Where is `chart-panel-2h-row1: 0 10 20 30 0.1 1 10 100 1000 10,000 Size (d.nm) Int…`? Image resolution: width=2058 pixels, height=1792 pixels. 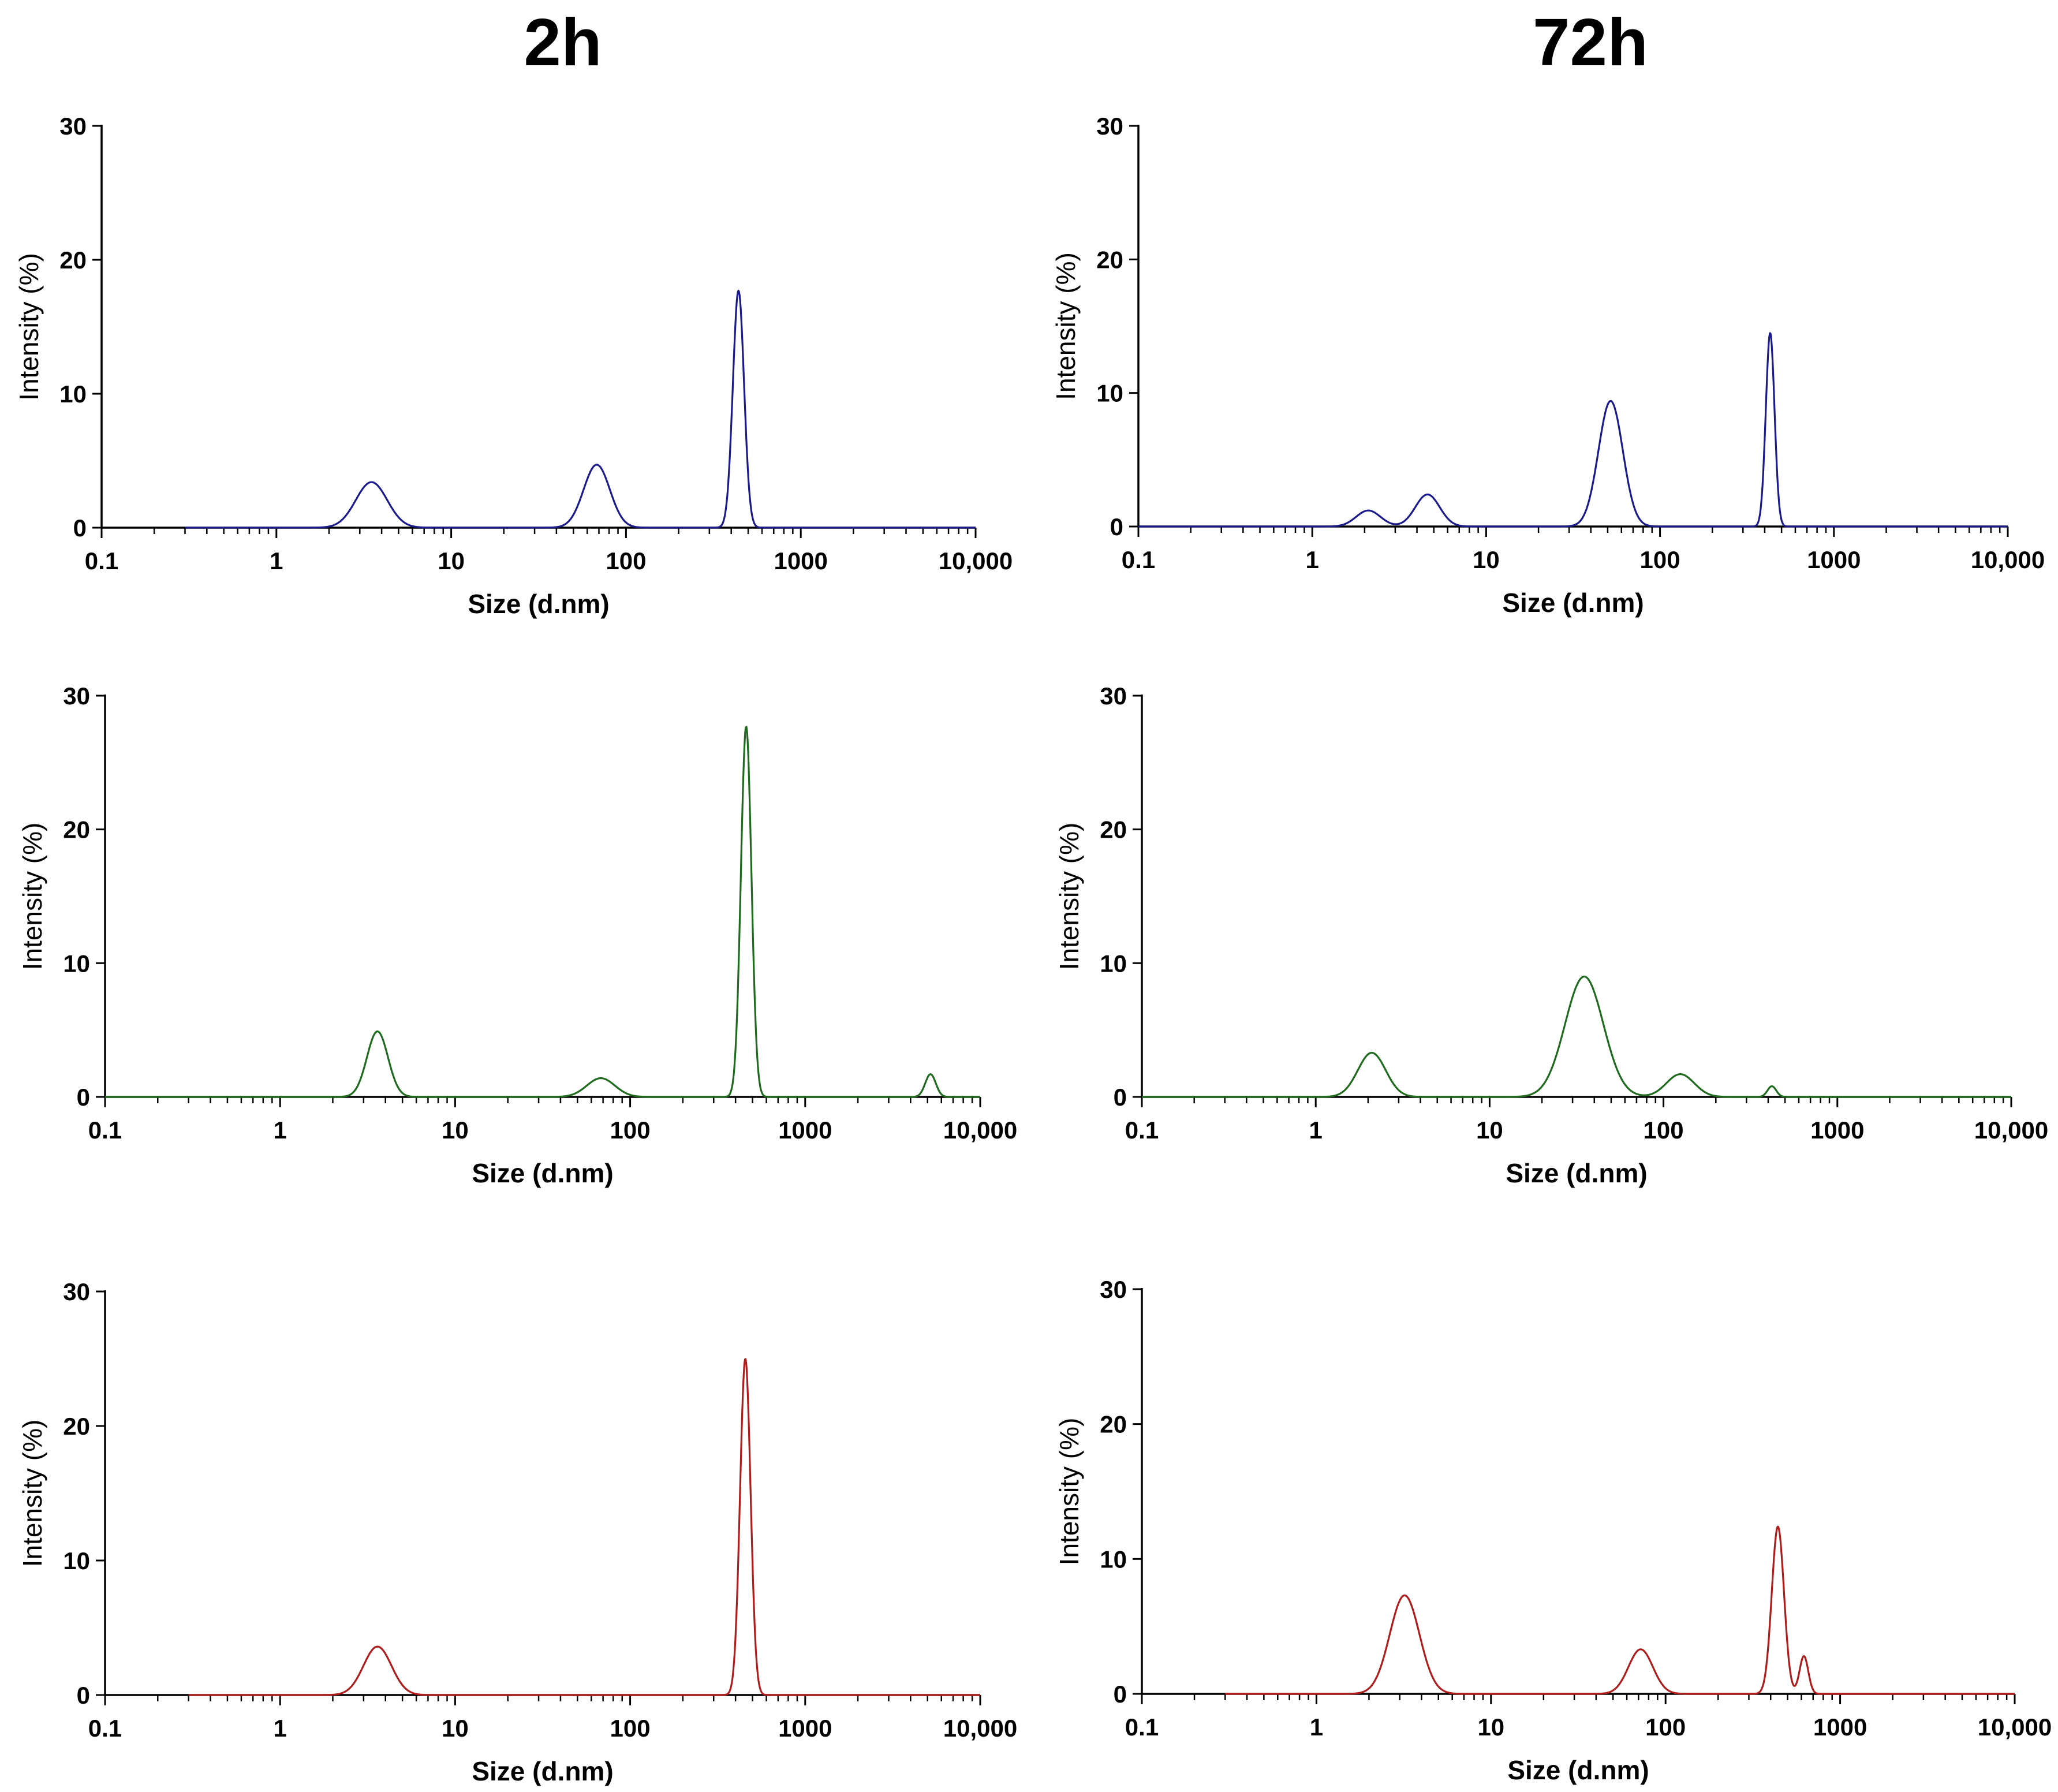
chart-panel-2h-row1: 0 10 20 30 0.1 1 10 100 1000 10,000 Size (d.nm) Int… is located at coordinates (513, 366).